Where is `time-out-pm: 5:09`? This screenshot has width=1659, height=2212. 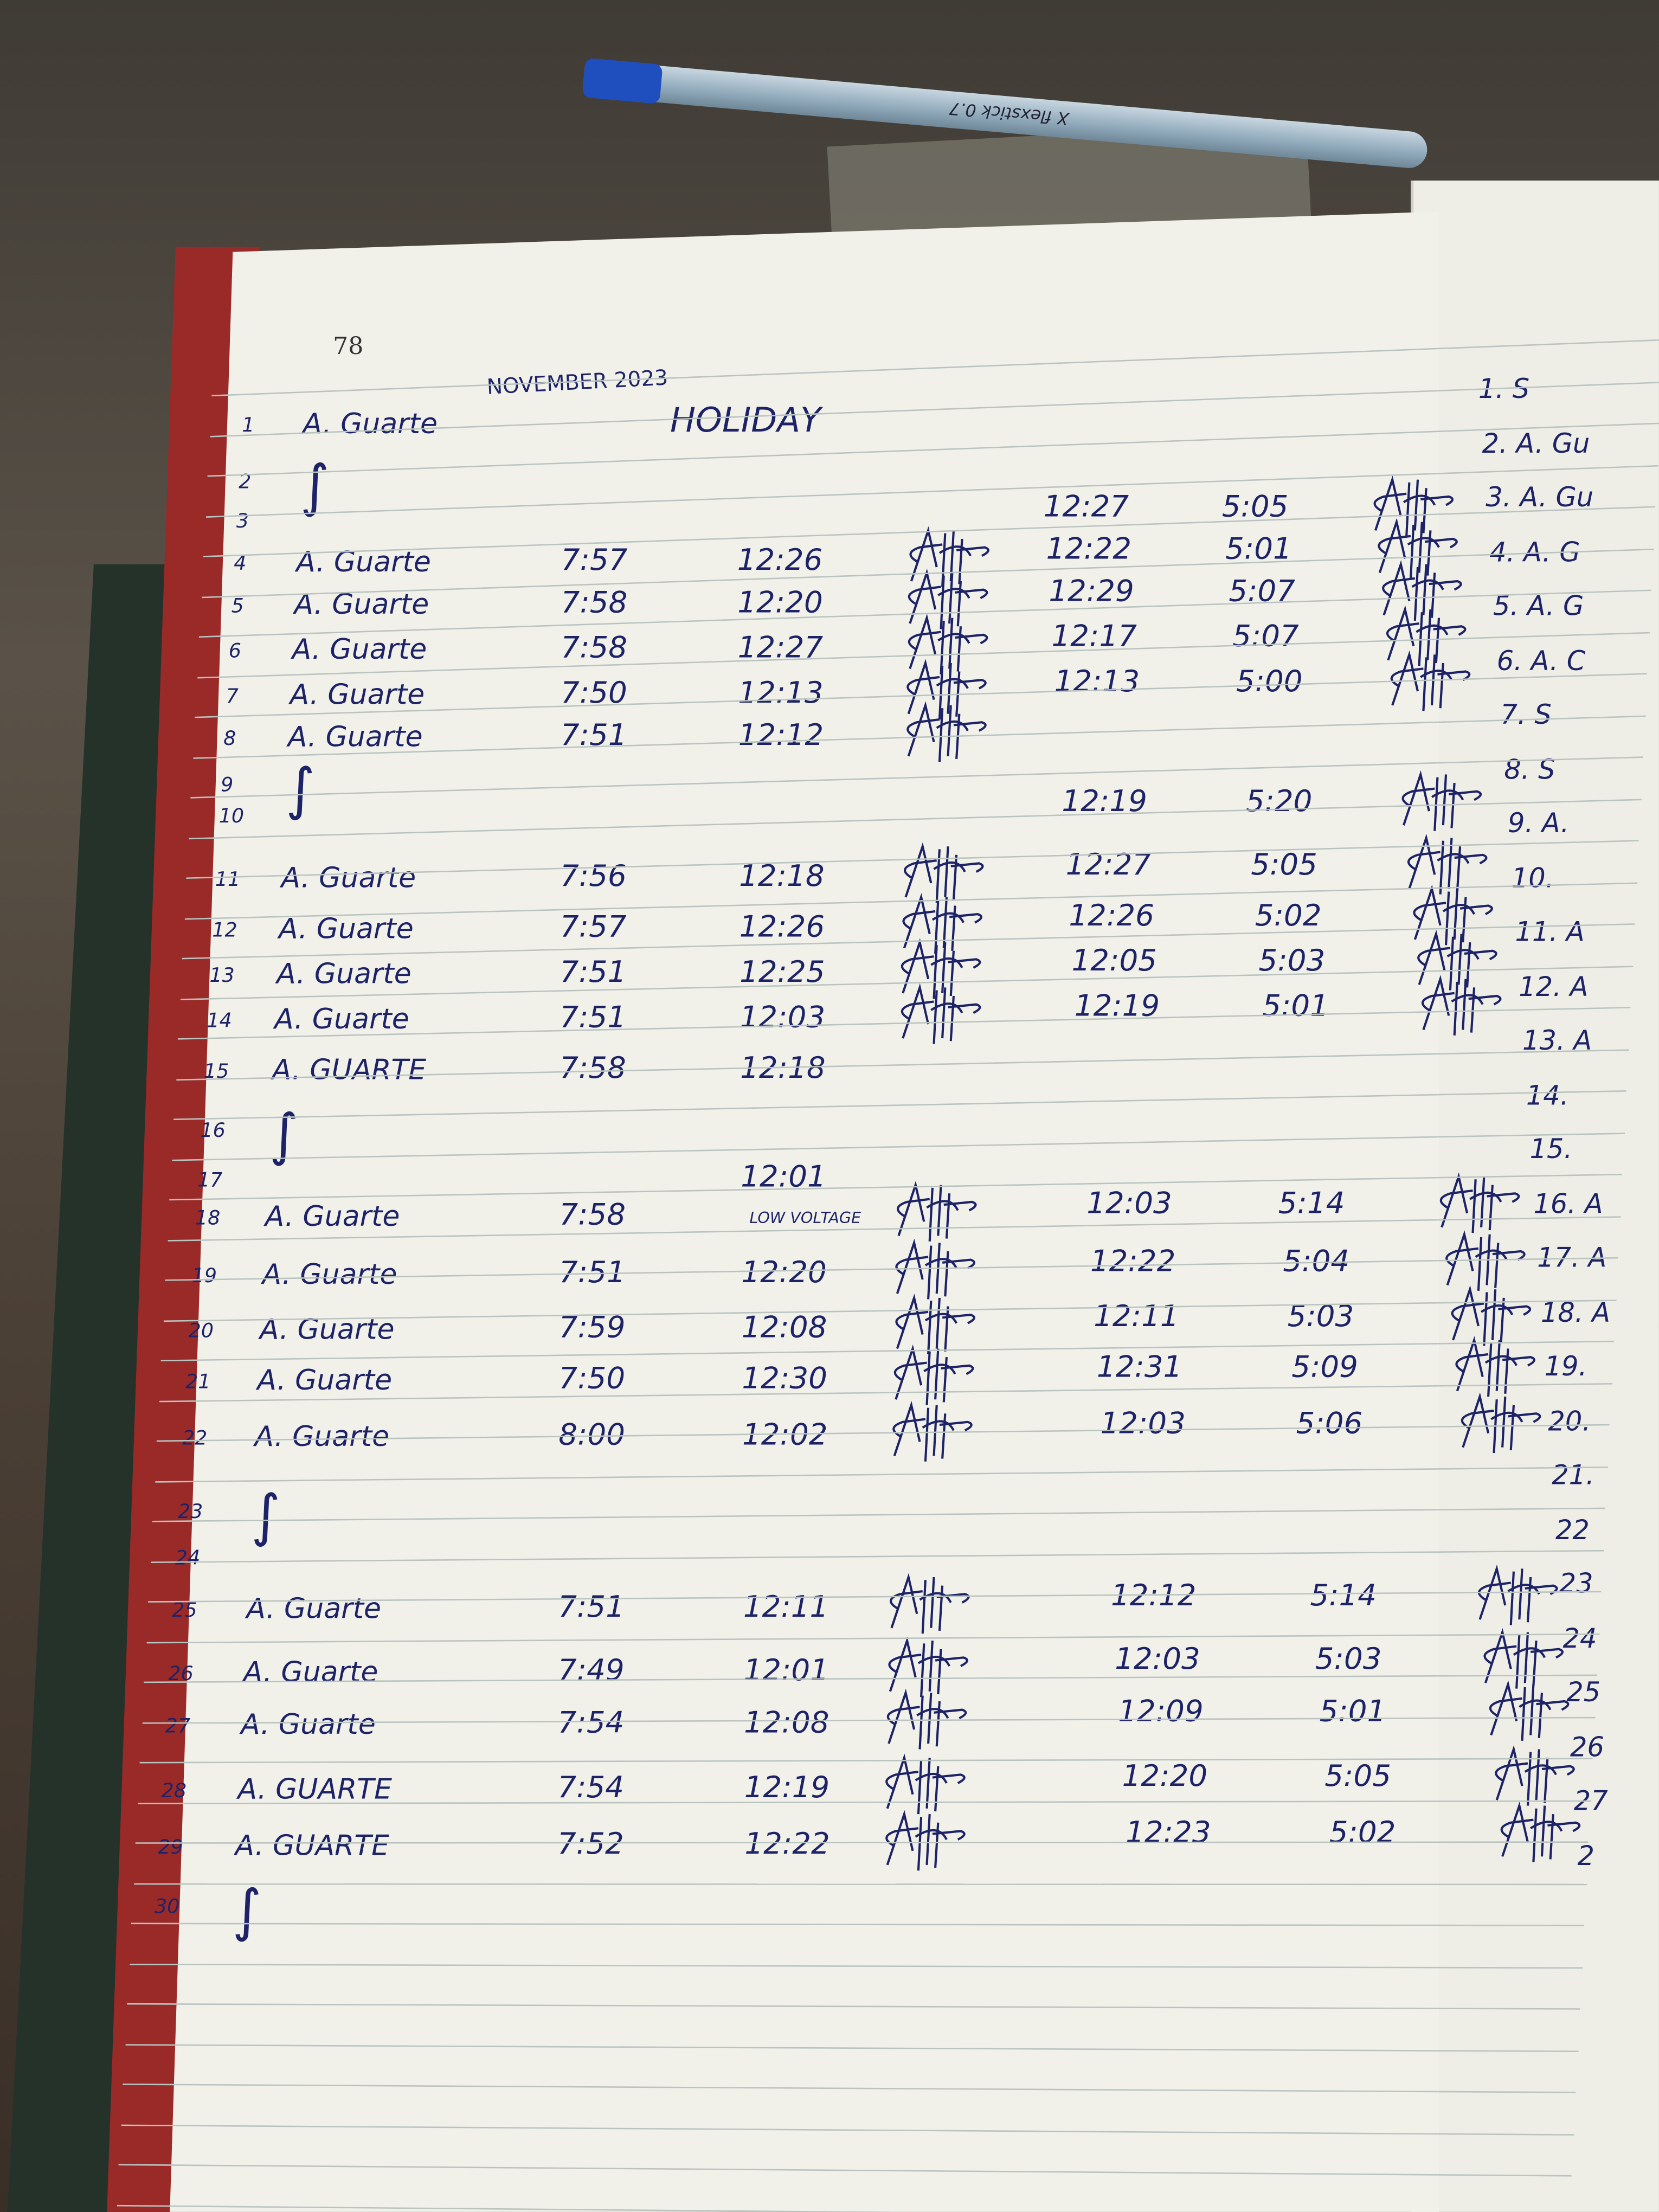 time-out-pm: 5:09 is located at coordinates (1324, 1367).